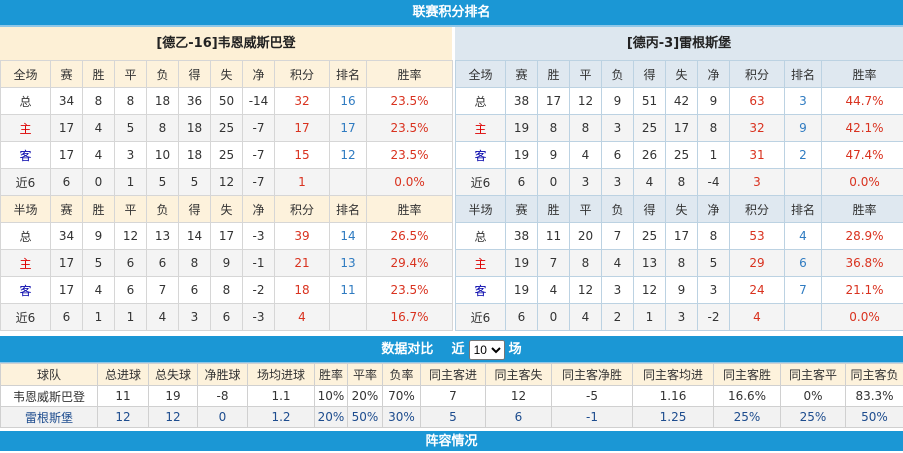 Image resolution: width=903 pixels, height=453 pixels. I want to click on cell: 16, so click(348, 101).